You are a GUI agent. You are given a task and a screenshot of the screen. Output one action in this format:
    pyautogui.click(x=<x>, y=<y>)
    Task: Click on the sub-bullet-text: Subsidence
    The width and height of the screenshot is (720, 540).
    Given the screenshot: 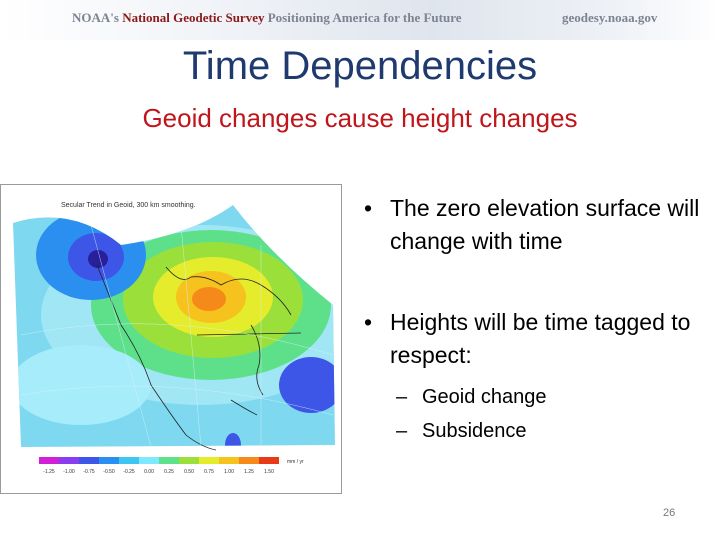 What is the action you would take?
    pyautogui.click(x=474, y=431)
    